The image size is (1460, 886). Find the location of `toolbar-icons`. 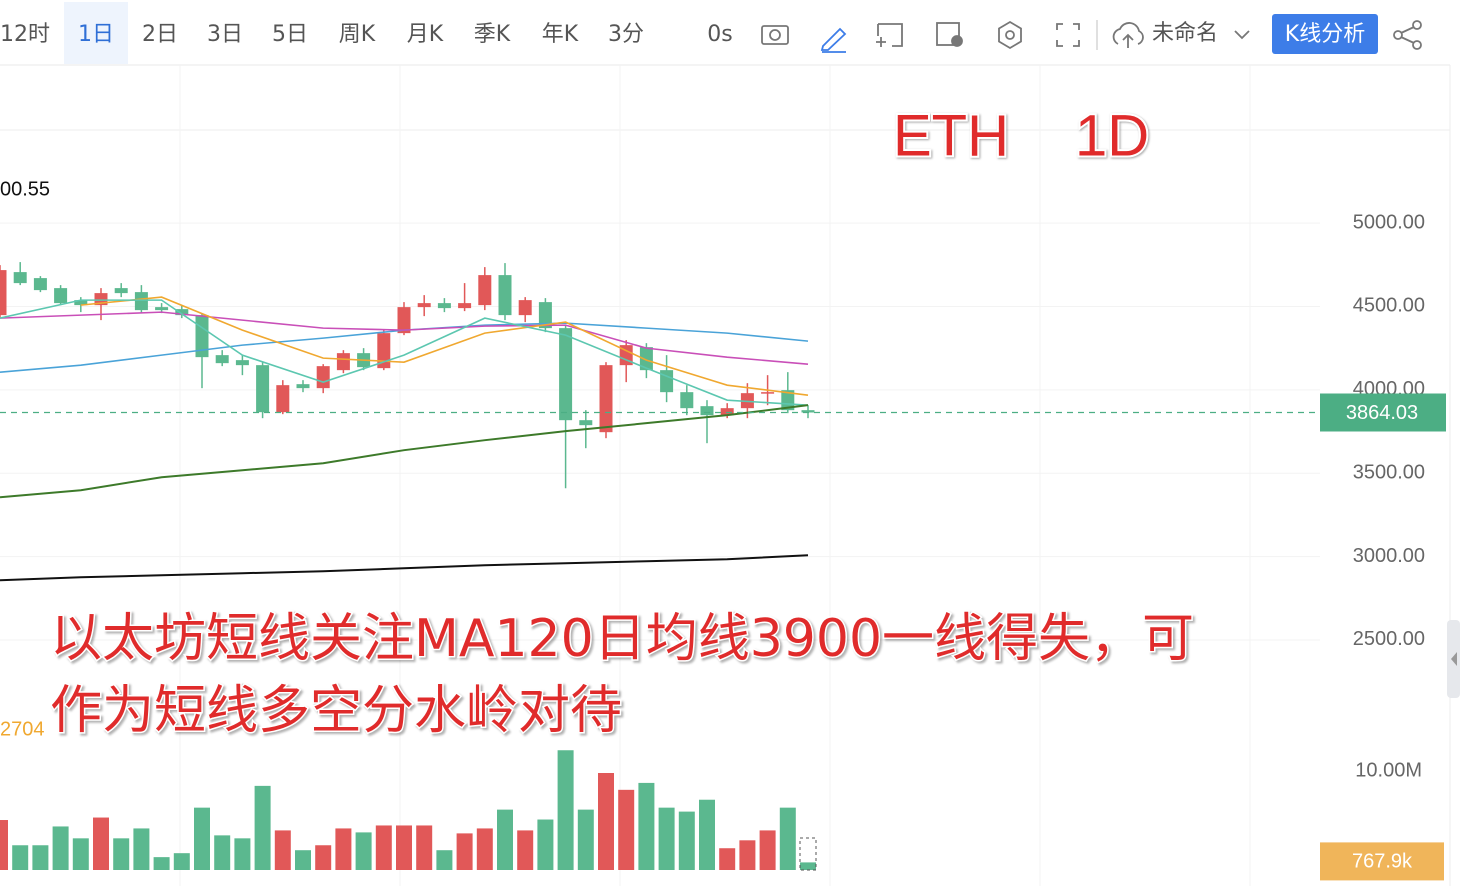

toolbar-icons is located at coordinates (1091, 36).